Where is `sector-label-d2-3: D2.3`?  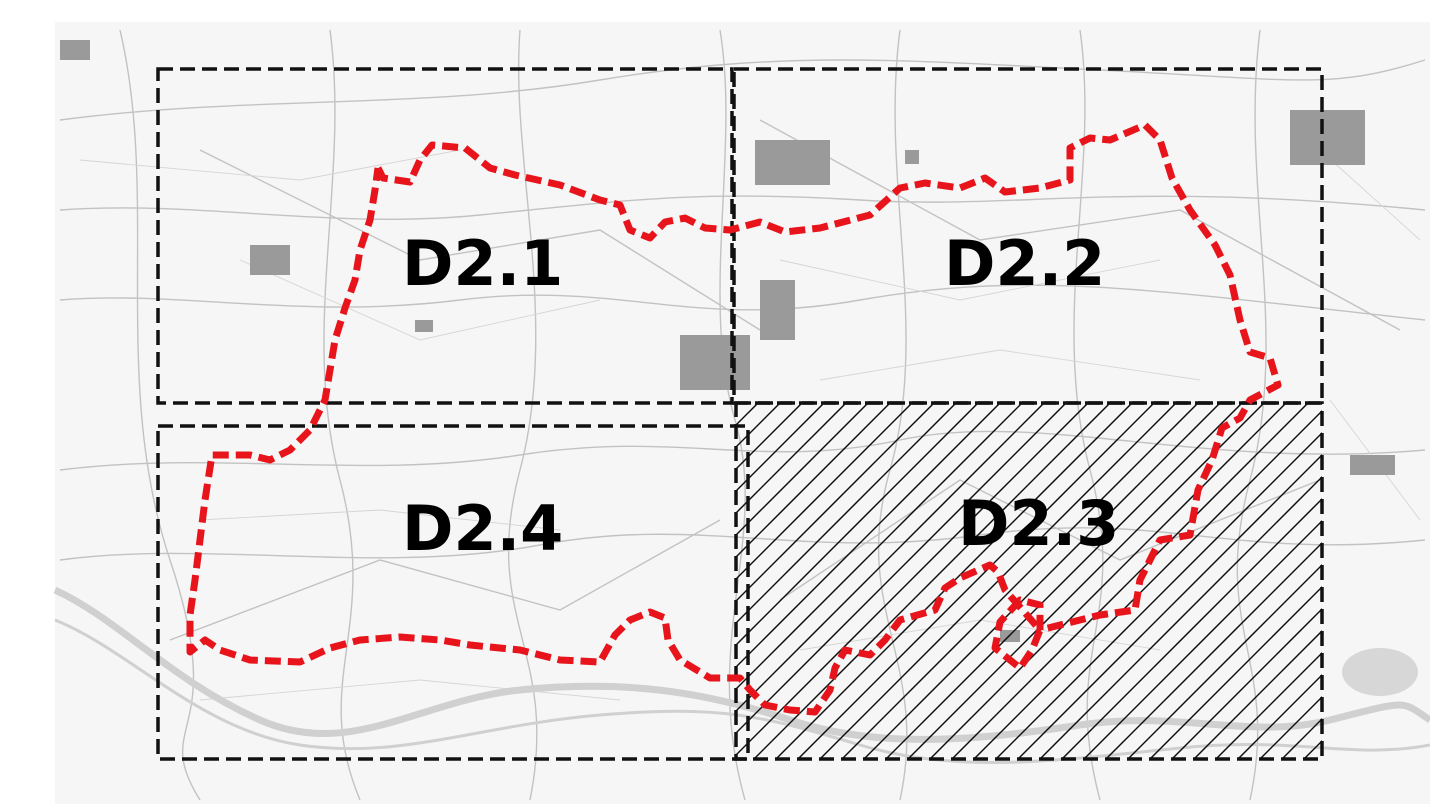 sector-label-d2-3: D2.3 is located at coordinates (1038, 523).